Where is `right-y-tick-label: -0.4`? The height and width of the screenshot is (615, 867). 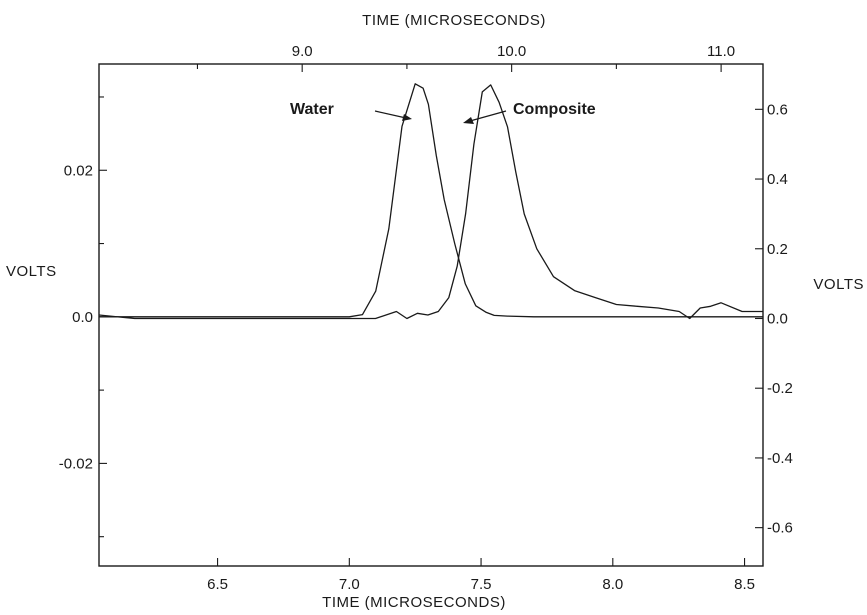
right-y-tick-label: -0.4 is located at coordinates (780, 458).